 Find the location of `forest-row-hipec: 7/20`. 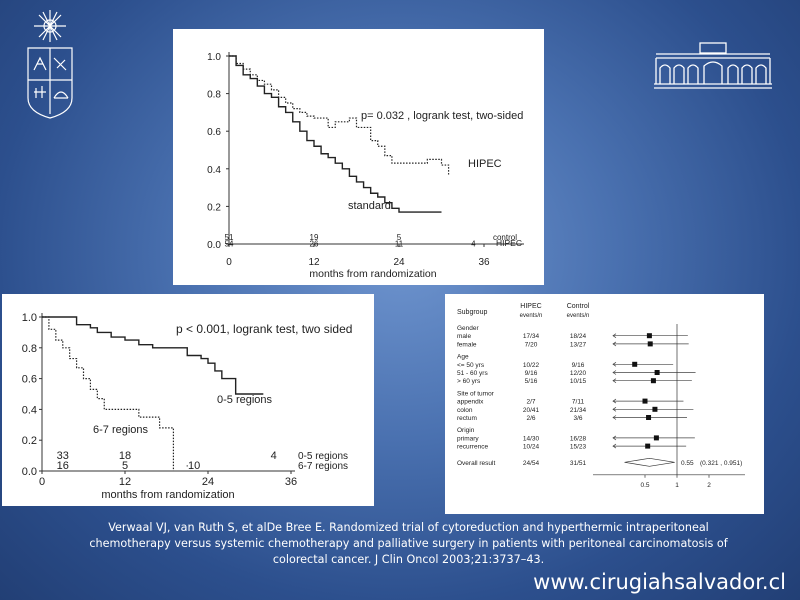

forest-row-hipec: 7/20 is located at coordinates (531, 344).